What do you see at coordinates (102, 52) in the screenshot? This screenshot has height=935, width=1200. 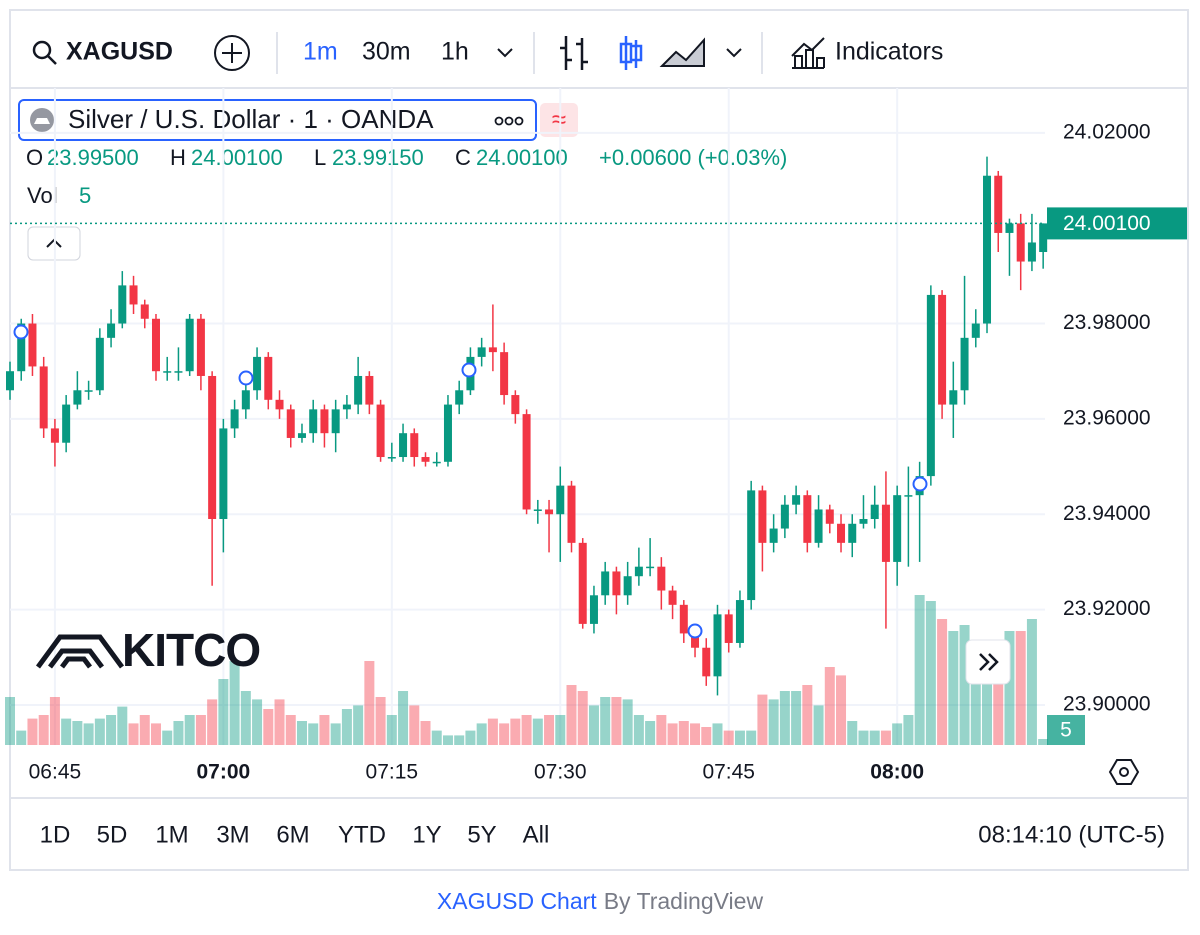 I see `symbol-search: XAGUSD` at bounding box center [102, 52].